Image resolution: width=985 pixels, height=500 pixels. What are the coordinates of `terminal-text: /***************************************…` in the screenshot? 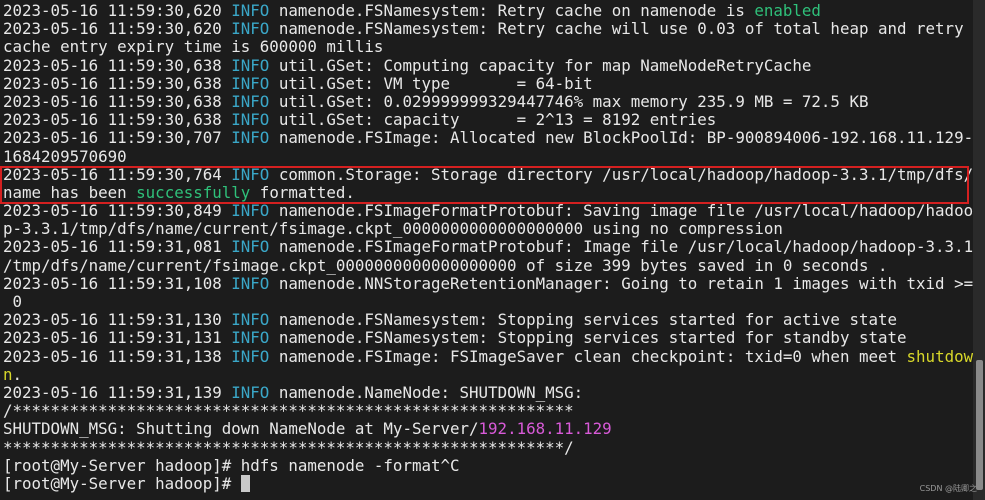 It's located at (288, 411).